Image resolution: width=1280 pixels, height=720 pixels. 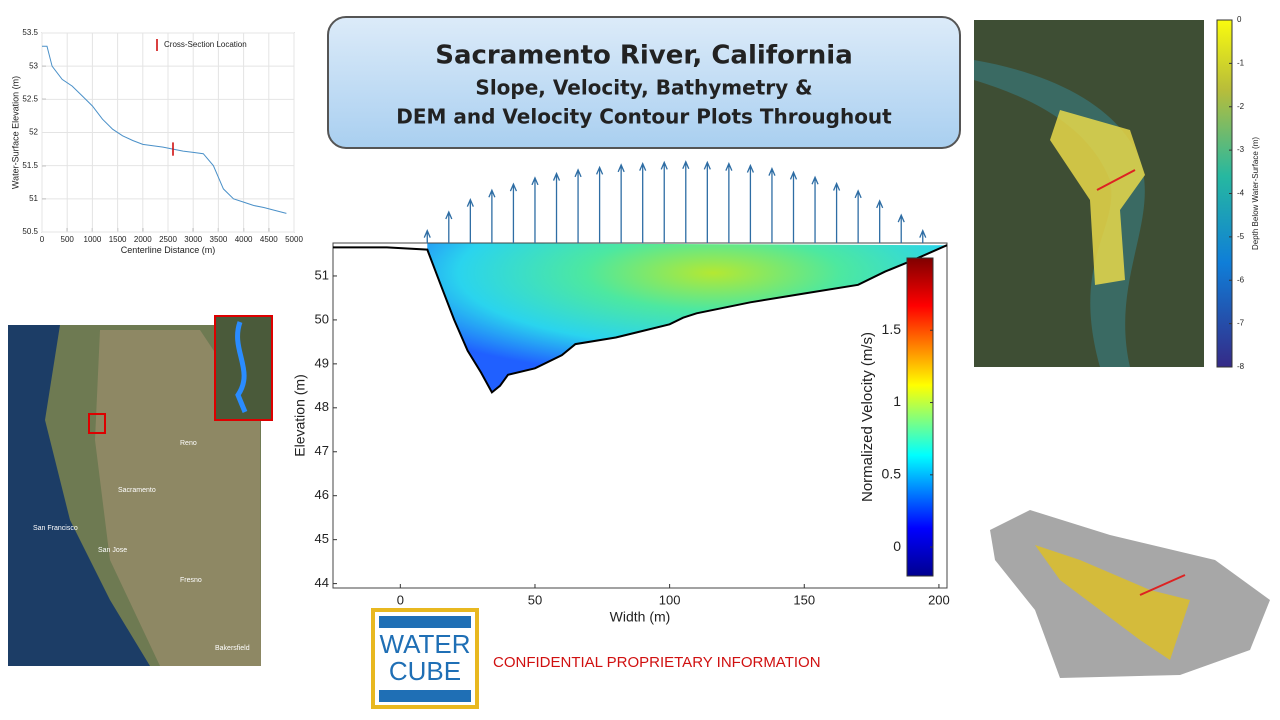 I want to click on logo: WATER CUBE, so click(x=425, y=658).